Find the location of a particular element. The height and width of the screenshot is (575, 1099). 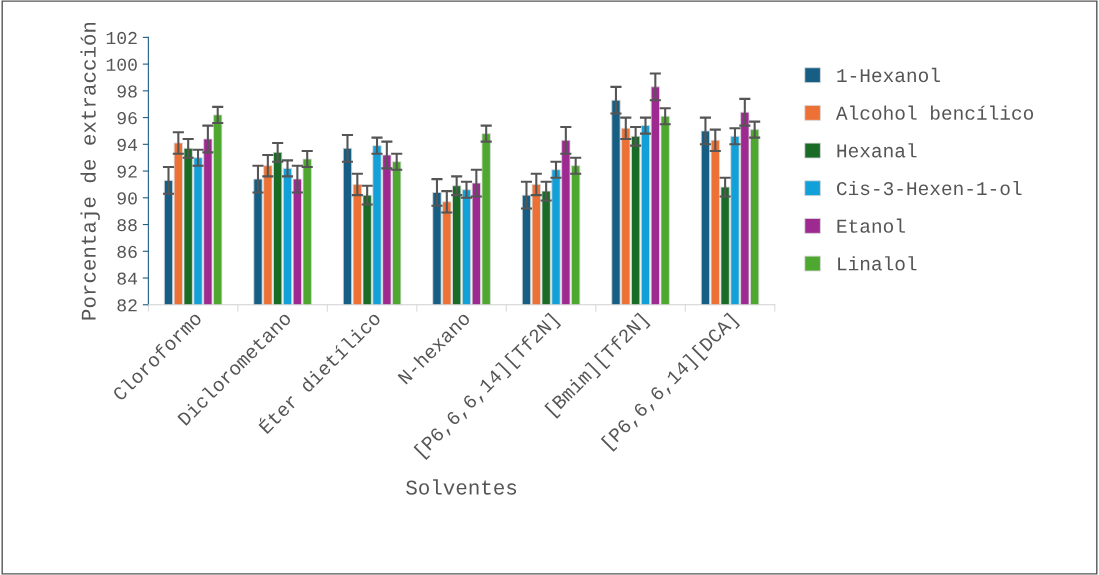

x-axis-title: Solventes is located at coordinates (461, 487).